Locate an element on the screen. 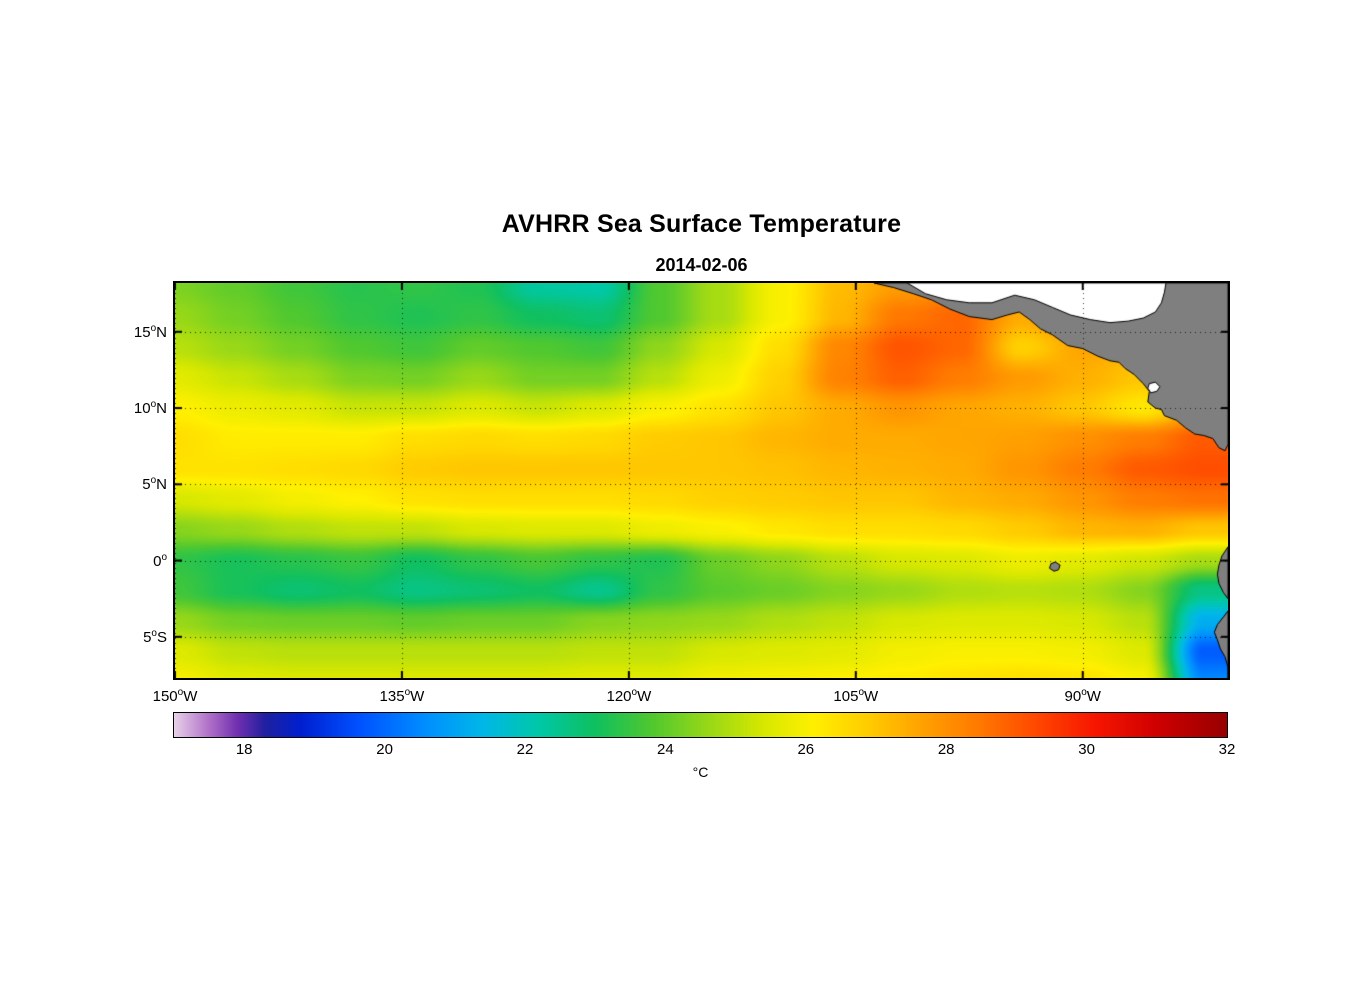 Image resolution: width=1356 pixels, height=1000 pixels. colorbar-tick-label: 22 is located at coordinates (525, 749).